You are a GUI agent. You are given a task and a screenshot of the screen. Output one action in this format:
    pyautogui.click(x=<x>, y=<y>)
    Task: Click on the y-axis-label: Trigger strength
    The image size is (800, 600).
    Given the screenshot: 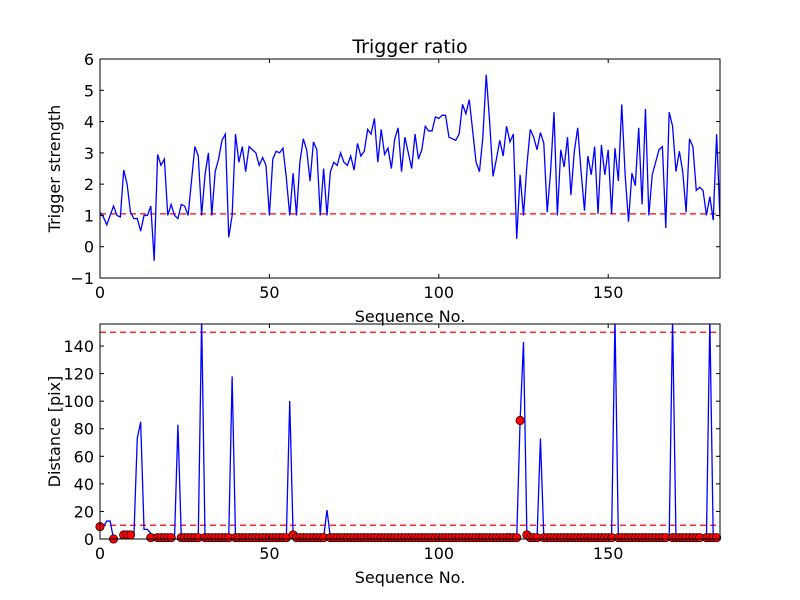 What is the action you would take?
    pyautogui.click(x=54, y=169)
    